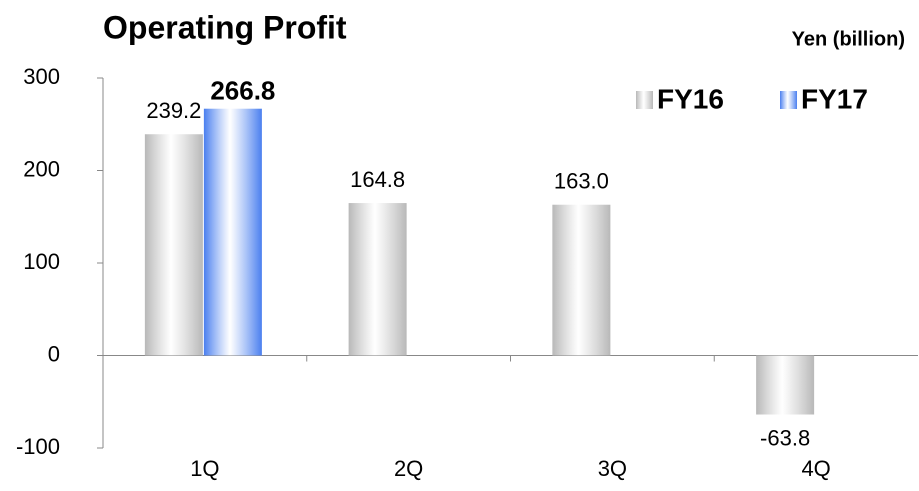  Describe the element at coordinates (408, 468) in the screenshot. I see `x-tick-label: 2Q` at that location.